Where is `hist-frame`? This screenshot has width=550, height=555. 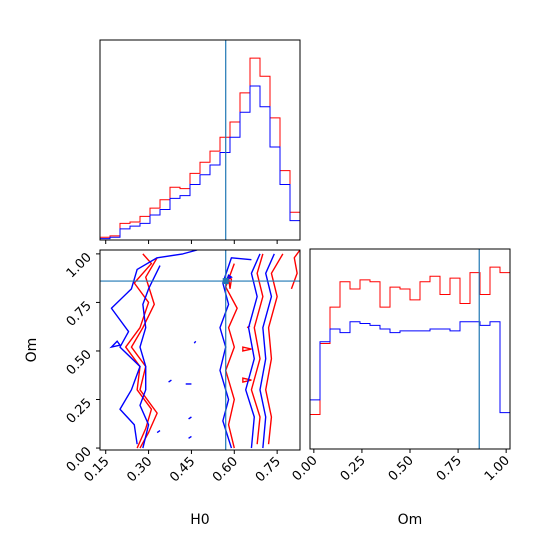
hist-frame is located at coordinates (200, 140).